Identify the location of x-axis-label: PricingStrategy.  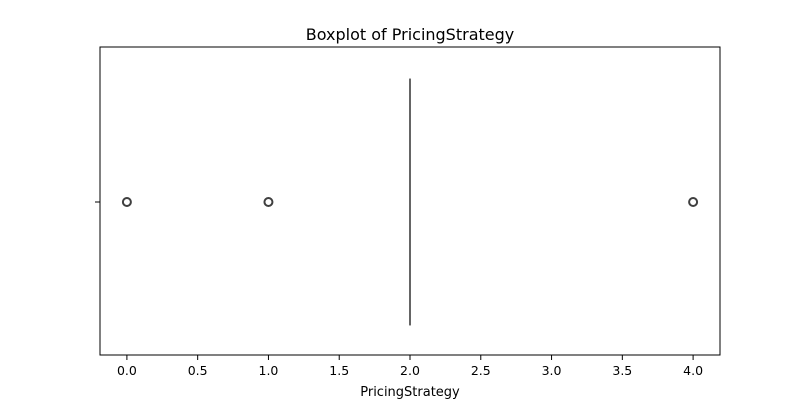
(410, 392).